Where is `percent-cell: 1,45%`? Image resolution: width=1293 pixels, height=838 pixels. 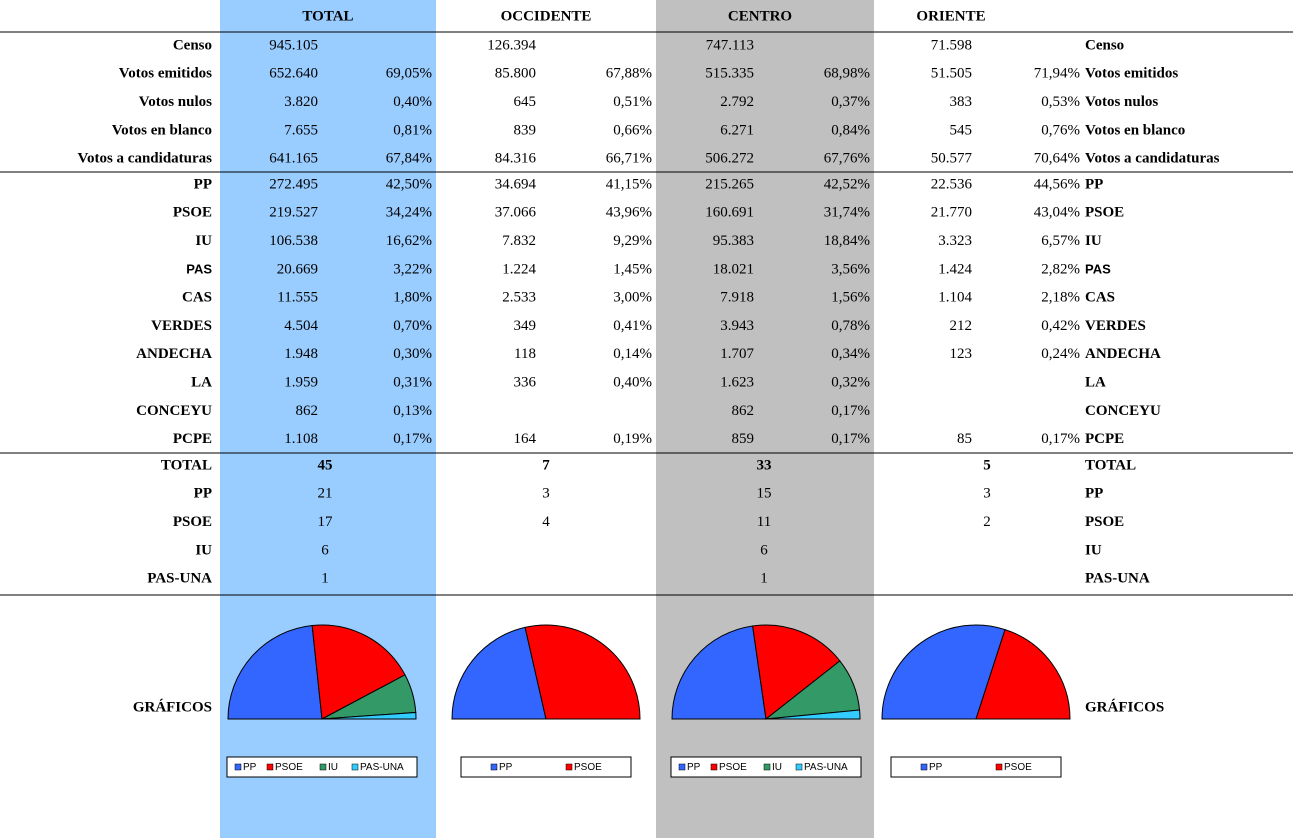 percent-cell: 1,45% is located at coordinates (632, 269).